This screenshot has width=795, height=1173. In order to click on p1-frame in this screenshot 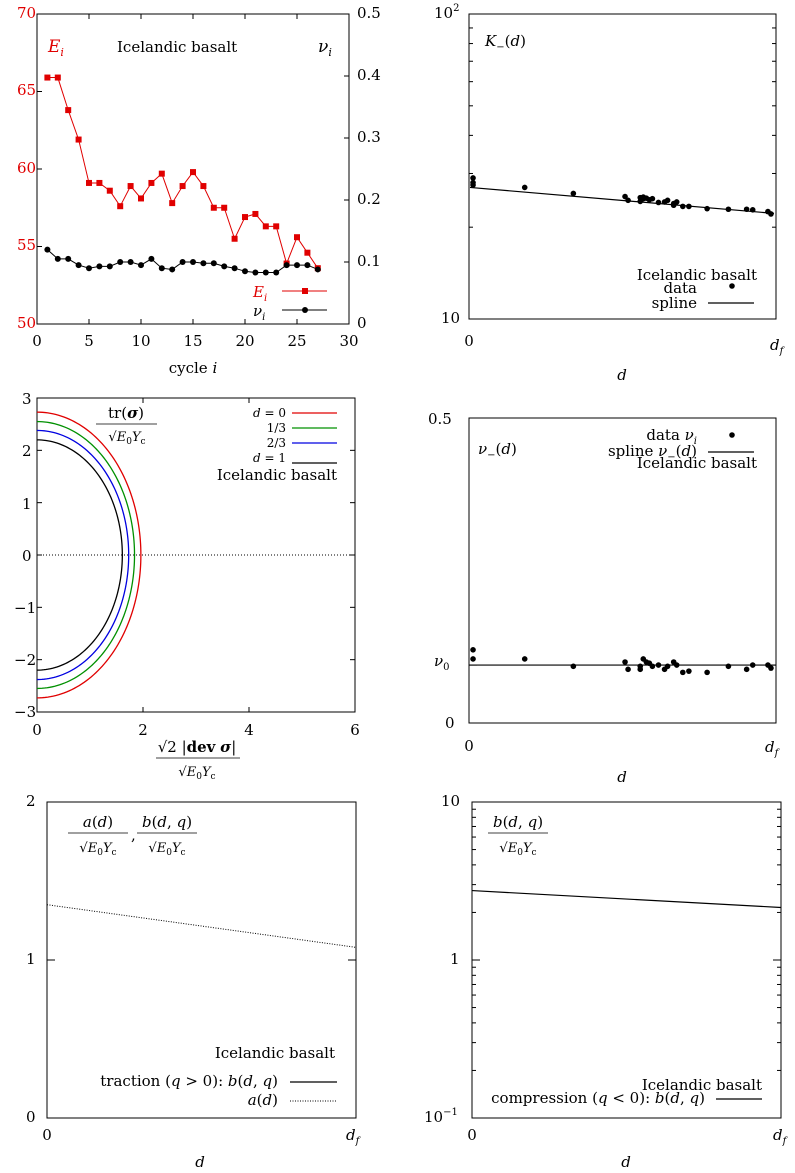, I will do `click(193, 169)`.